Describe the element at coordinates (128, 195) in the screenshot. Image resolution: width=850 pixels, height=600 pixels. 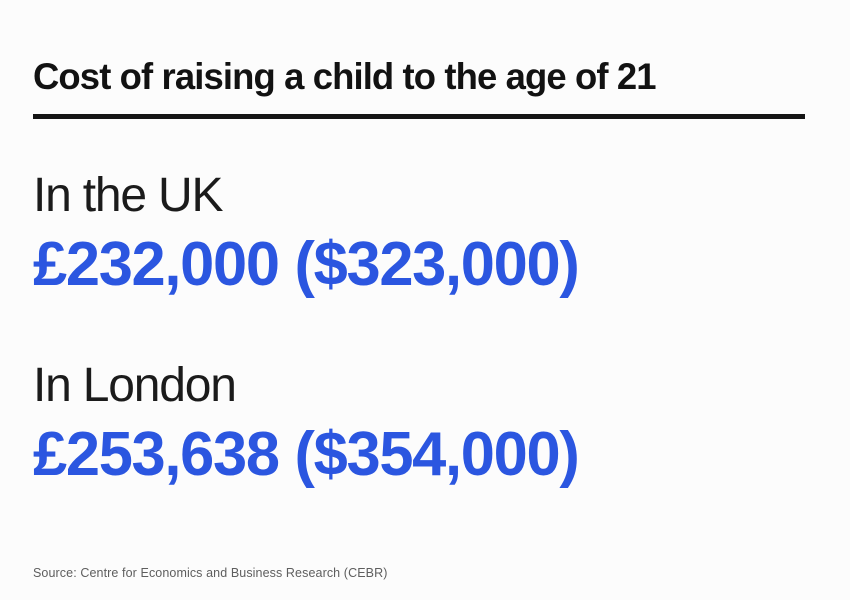
I see `stat-label-uk: In the UK` at that location.